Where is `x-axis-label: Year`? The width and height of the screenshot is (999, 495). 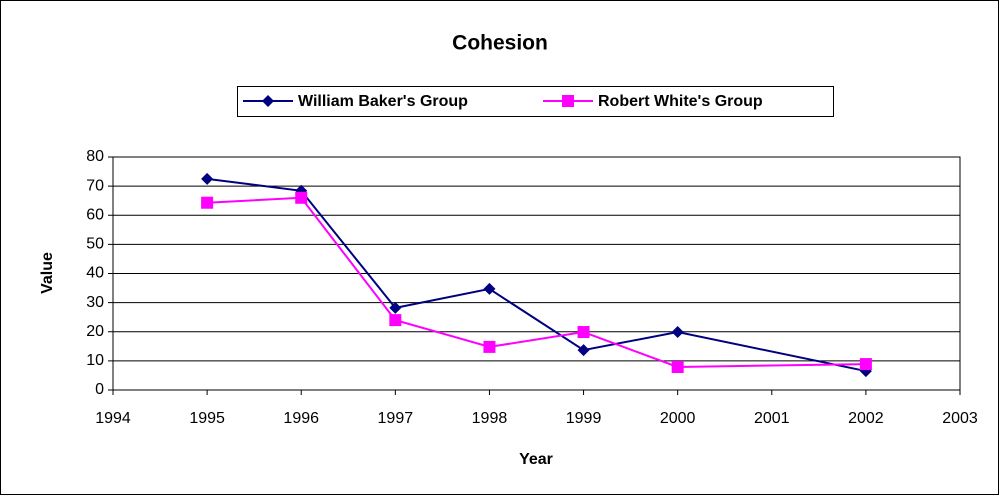
x-axis-label: Year is located at coordinates (536, 459).